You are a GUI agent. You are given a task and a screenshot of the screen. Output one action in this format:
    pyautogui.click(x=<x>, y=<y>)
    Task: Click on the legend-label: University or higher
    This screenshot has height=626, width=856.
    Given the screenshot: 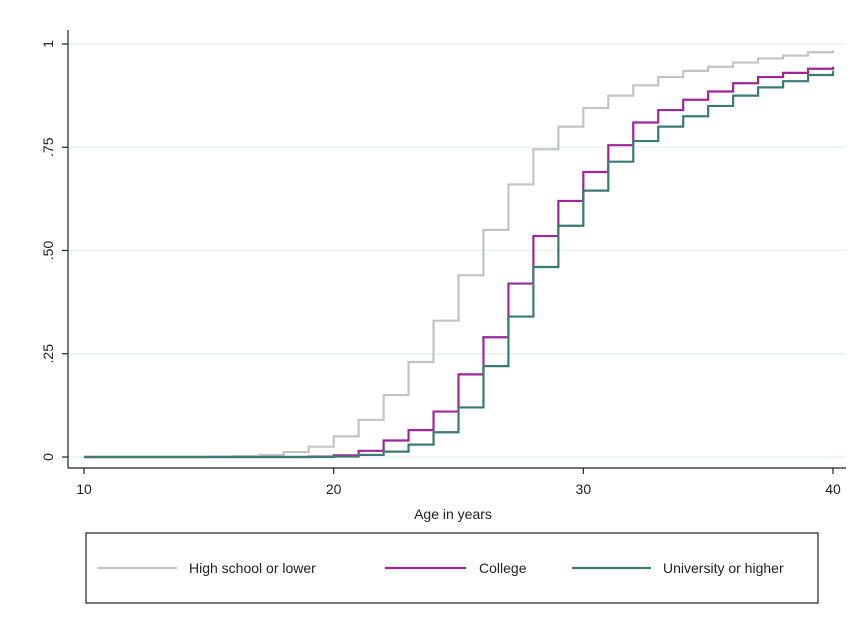 What is the action you would take?
    pyautogui.click(x=723, y=568)
    